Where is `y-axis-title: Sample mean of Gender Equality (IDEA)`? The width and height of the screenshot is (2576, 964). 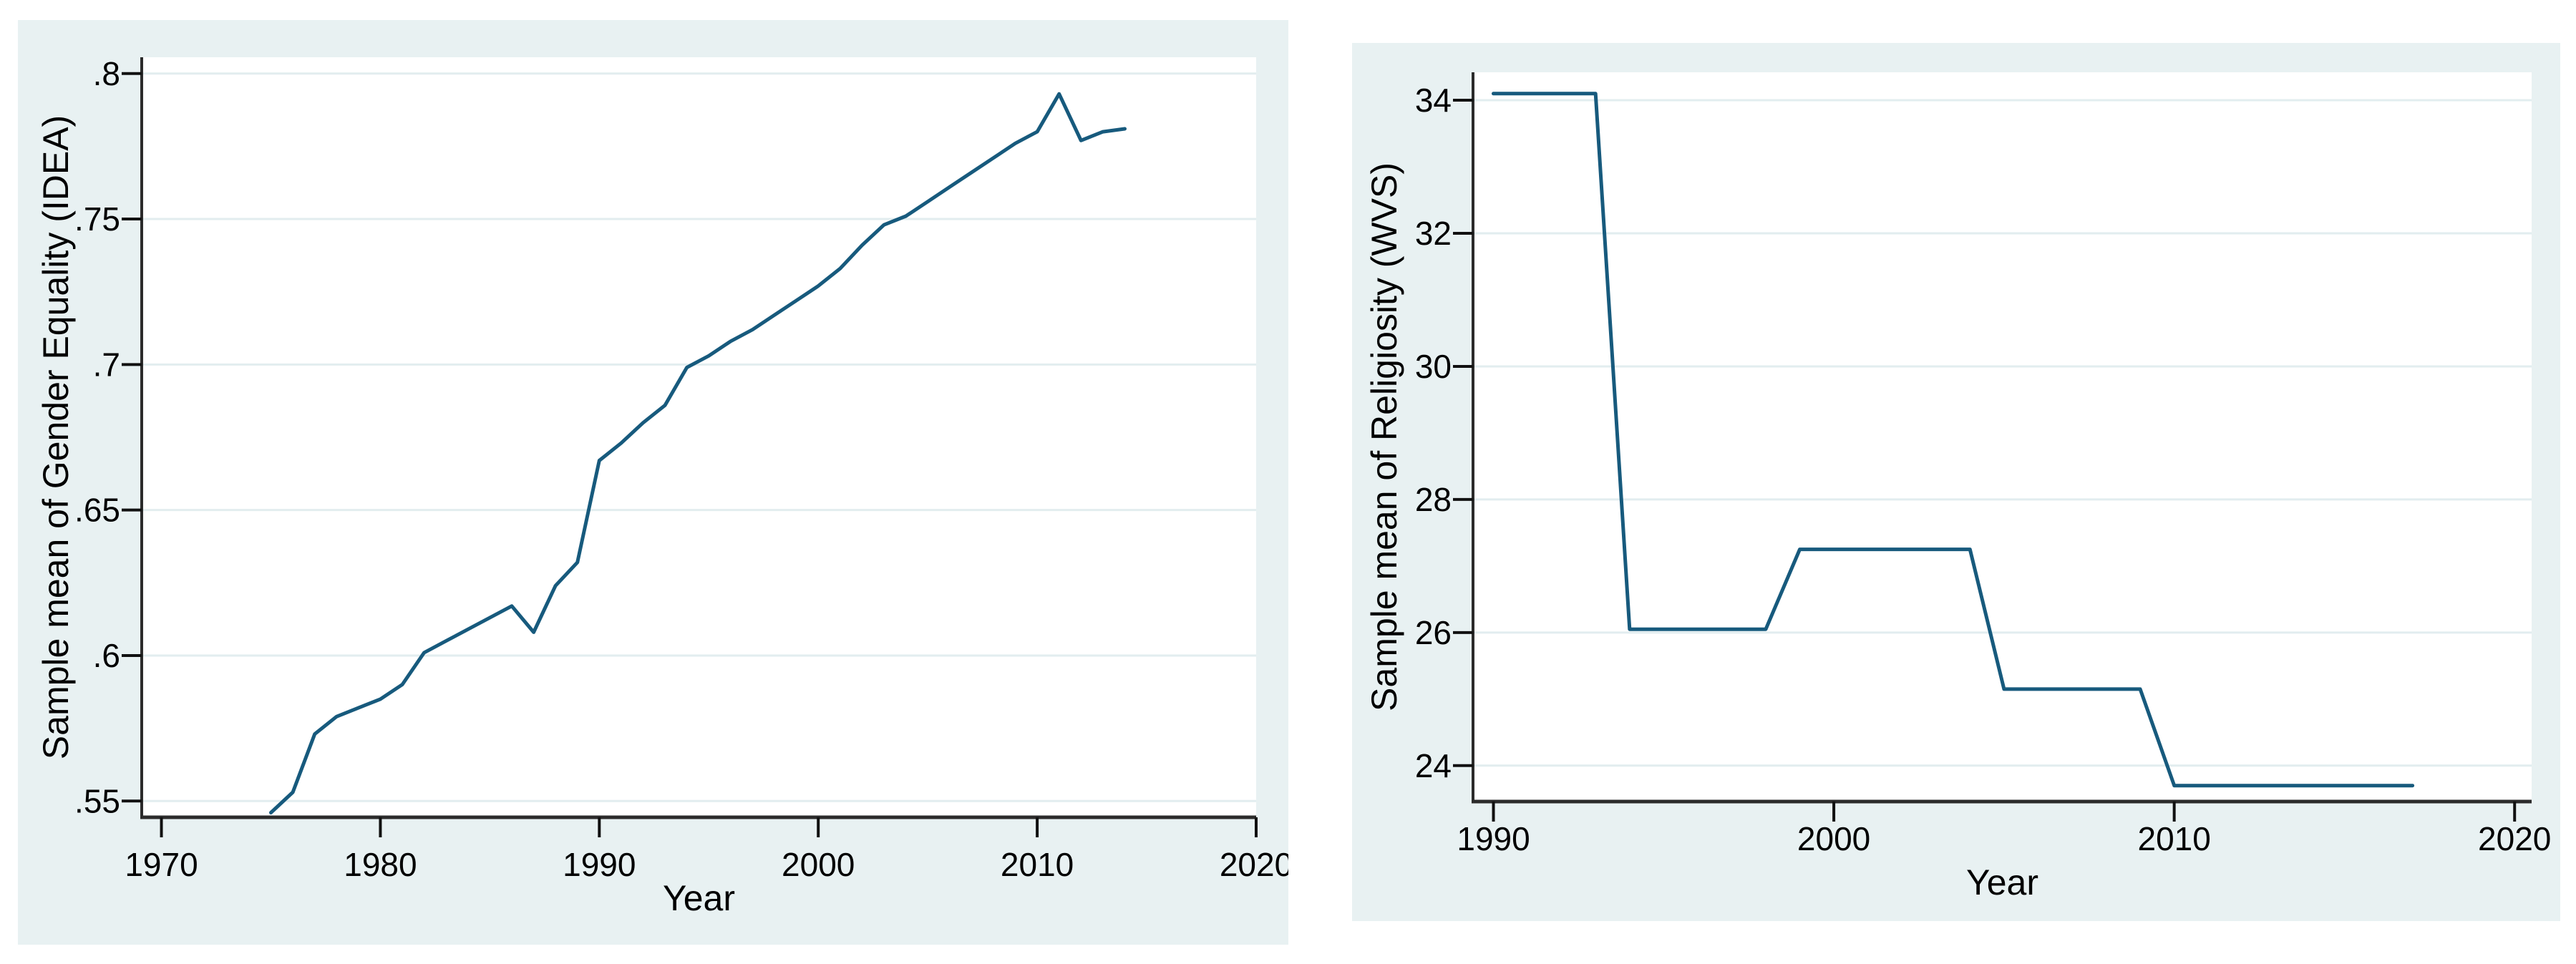
y-axis-title: Sample mean of Gender Equality (IDEA) is located at coordinates (56, 437).